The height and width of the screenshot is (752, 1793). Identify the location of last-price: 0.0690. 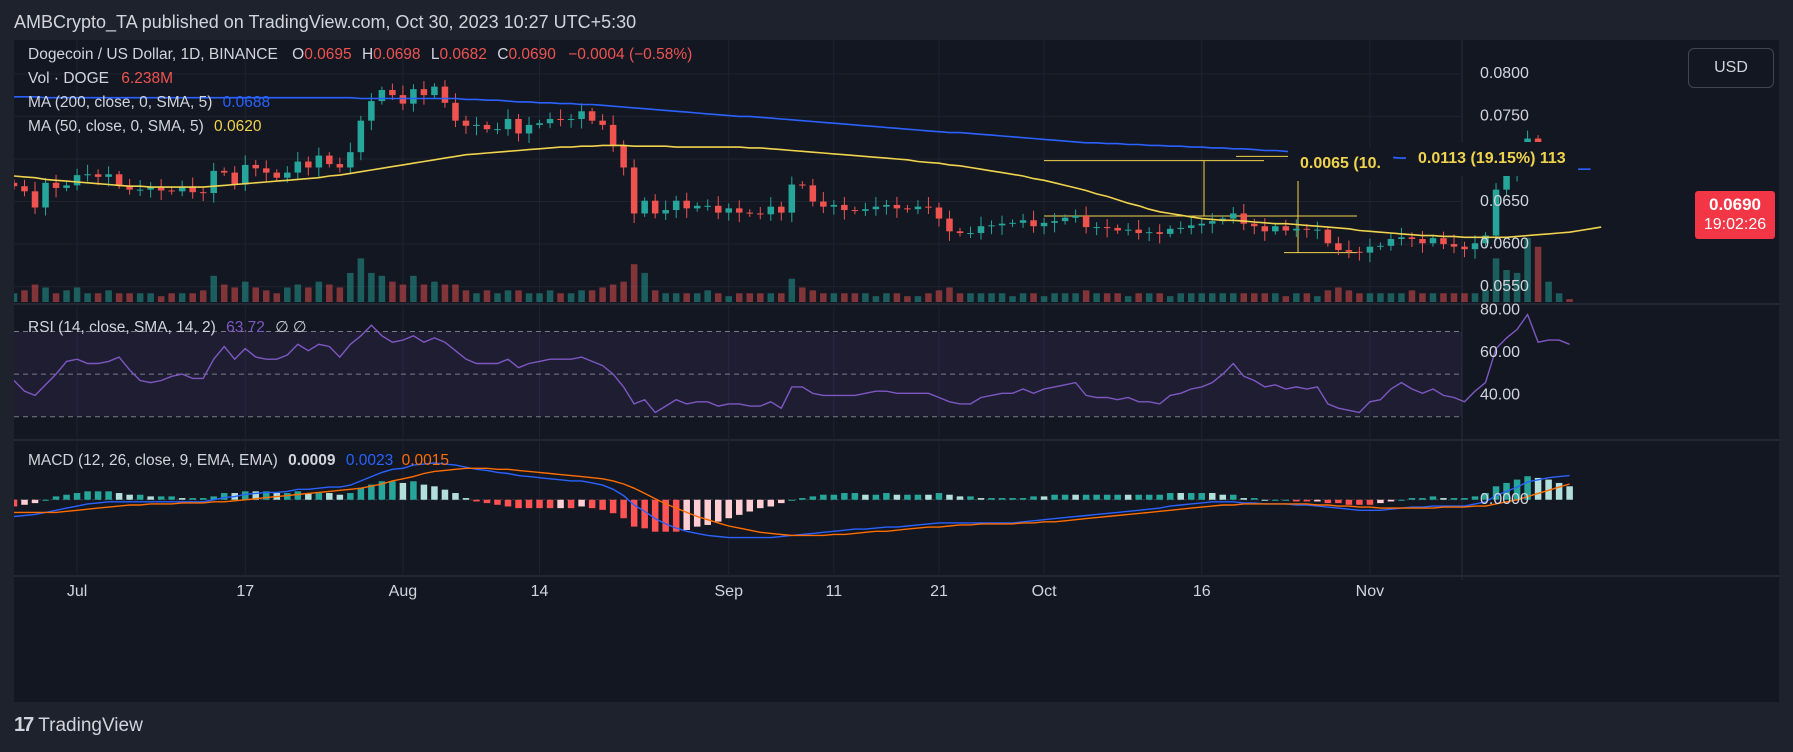
(1735, 204).